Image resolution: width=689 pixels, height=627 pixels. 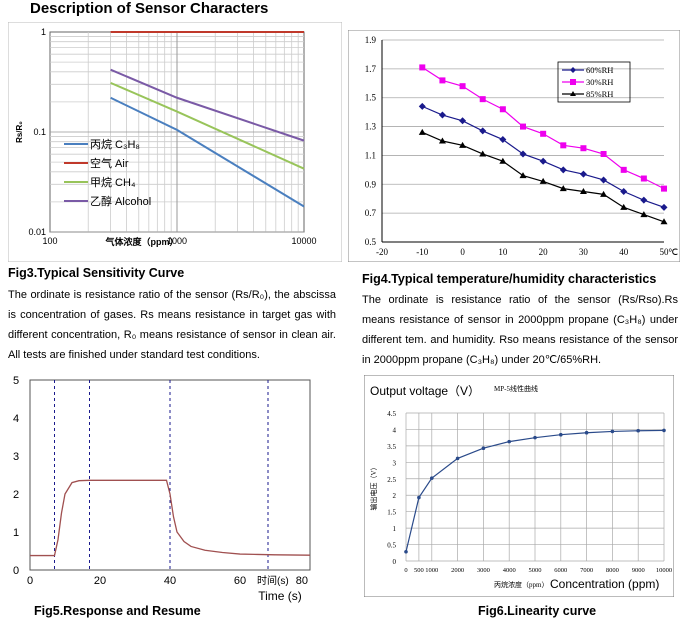 What do you see at coordinates (373, 486) in the screenshot?
I see `fig6-ylabel: 输出电压（V）` at bounding box center [373, 486].